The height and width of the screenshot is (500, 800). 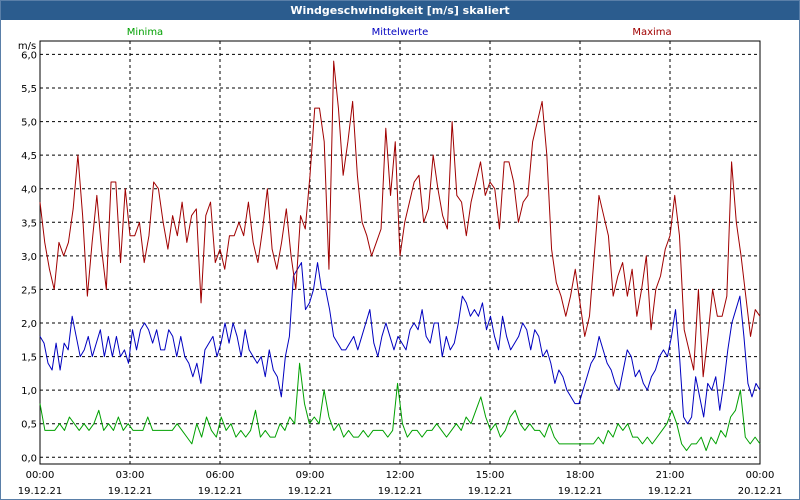 I want to click on legend-entry: Mittelwerte, so click(x=400, y=32).